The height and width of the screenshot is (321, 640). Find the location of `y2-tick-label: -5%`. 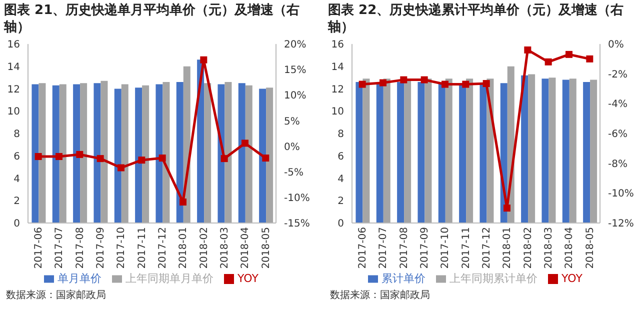

y2-tick-label: -5% is located at coordinates (294, 172).